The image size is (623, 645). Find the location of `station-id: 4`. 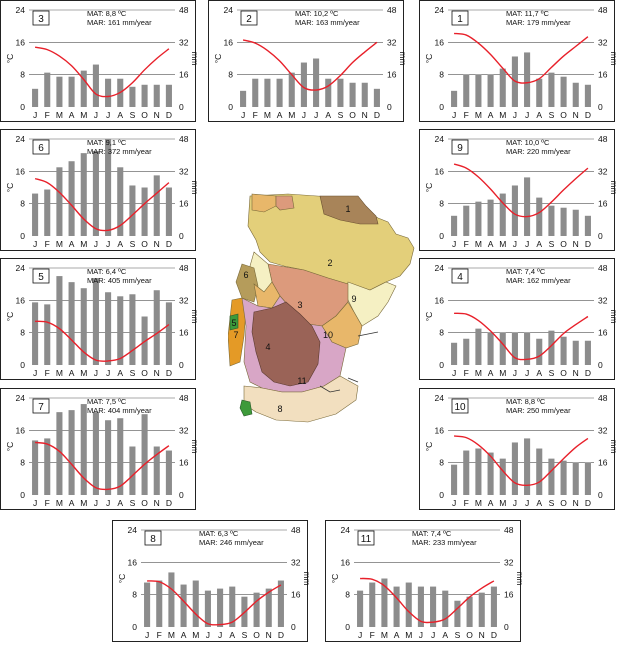

station-id: 4 is located at coordinates (460, 277).